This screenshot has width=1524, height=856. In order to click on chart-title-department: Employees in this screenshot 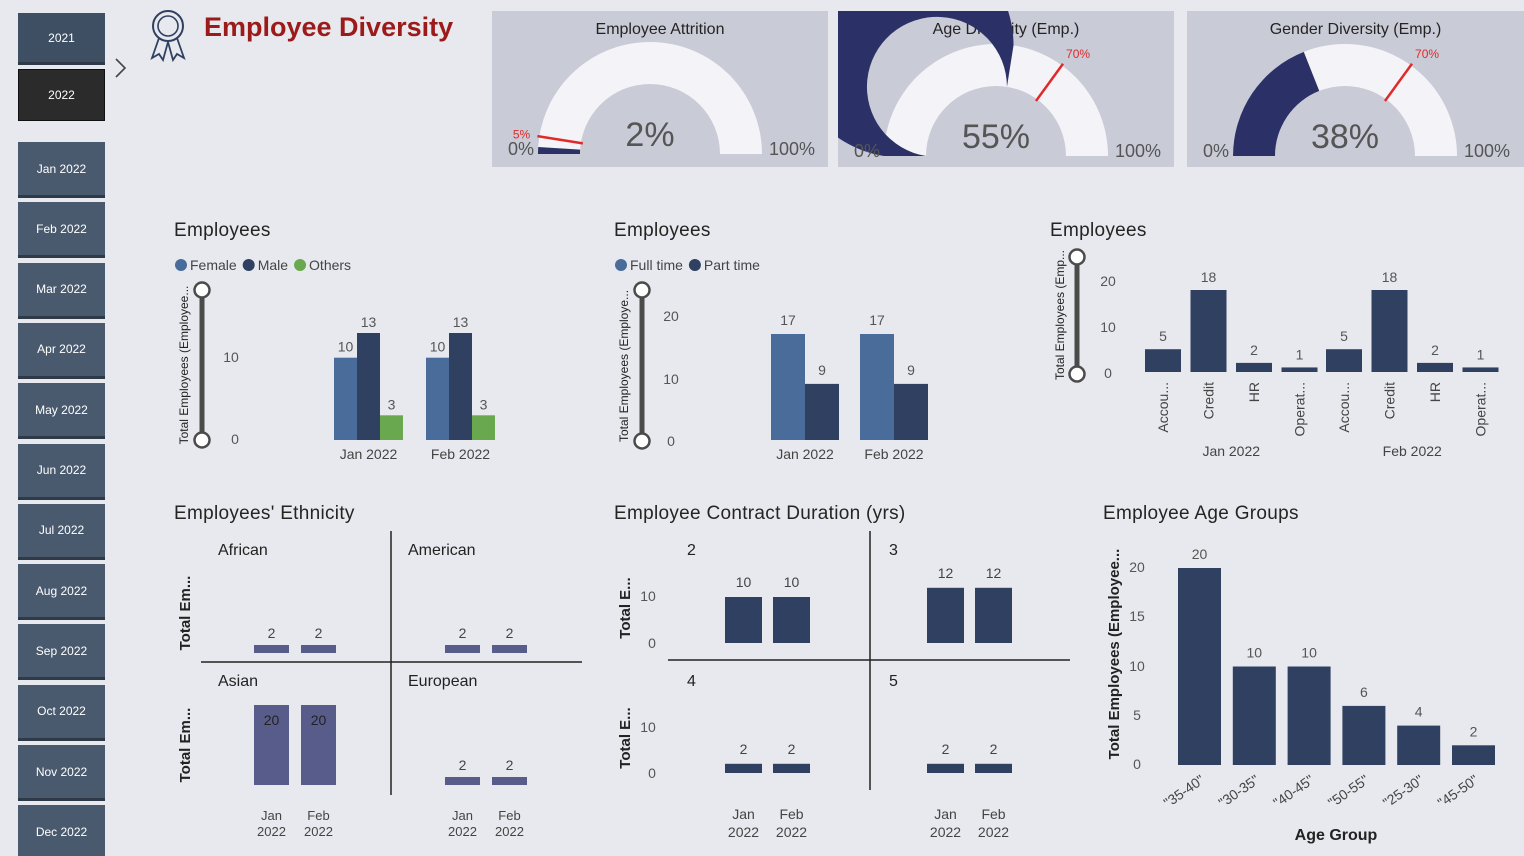, I will do `click(1098, 230)`.